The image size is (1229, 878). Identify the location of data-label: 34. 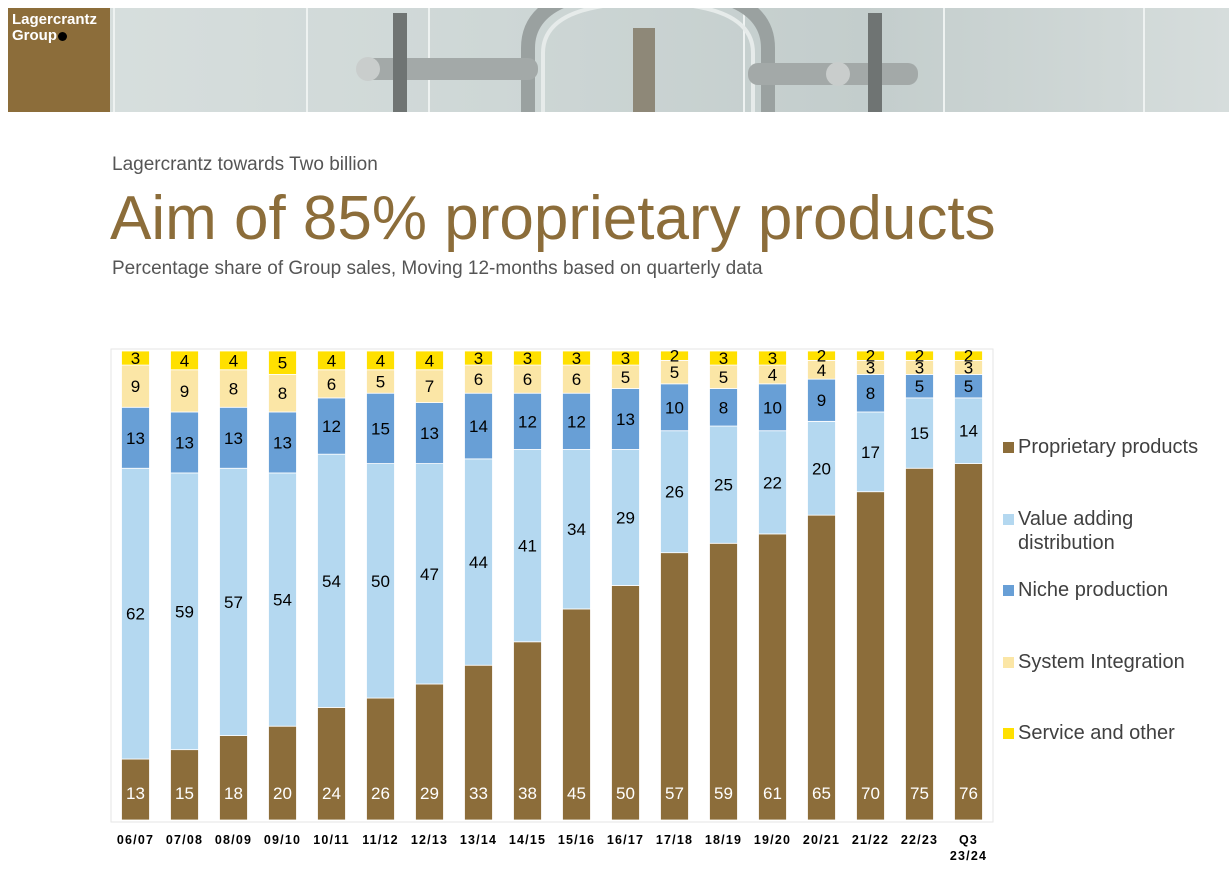
(576, 529).